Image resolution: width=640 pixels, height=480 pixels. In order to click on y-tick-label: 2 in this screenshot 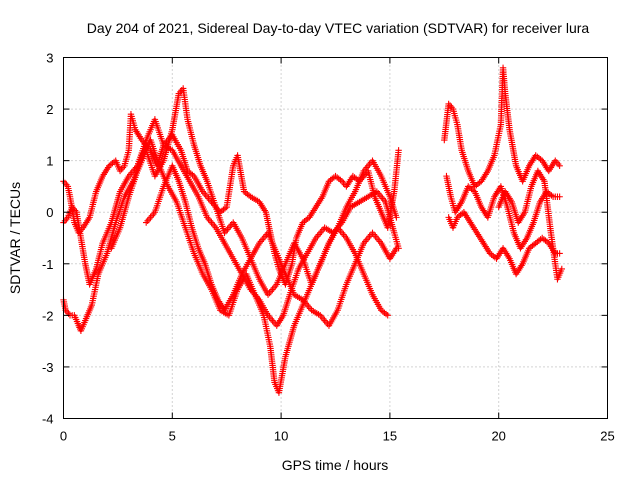, I will do `click(49, 109)`.